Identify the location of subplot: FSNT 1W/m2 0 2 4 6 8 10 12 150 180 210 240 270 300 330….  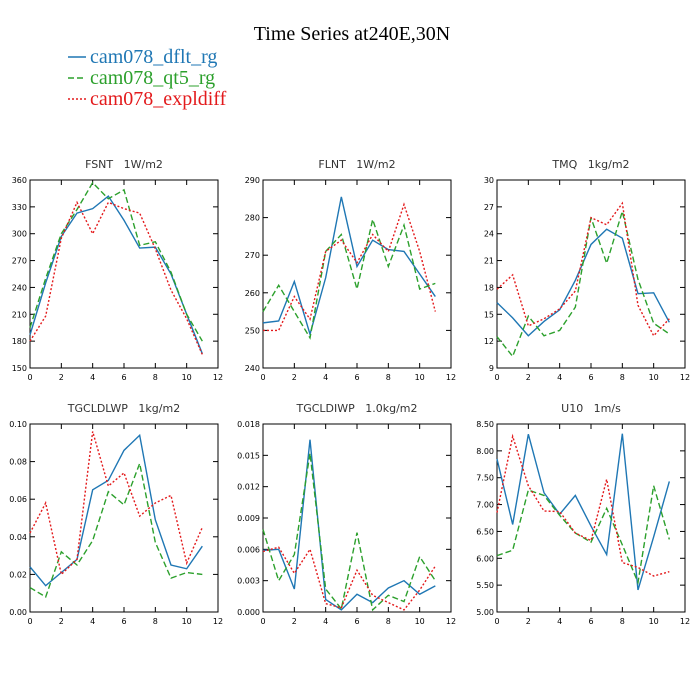
(117, 270).